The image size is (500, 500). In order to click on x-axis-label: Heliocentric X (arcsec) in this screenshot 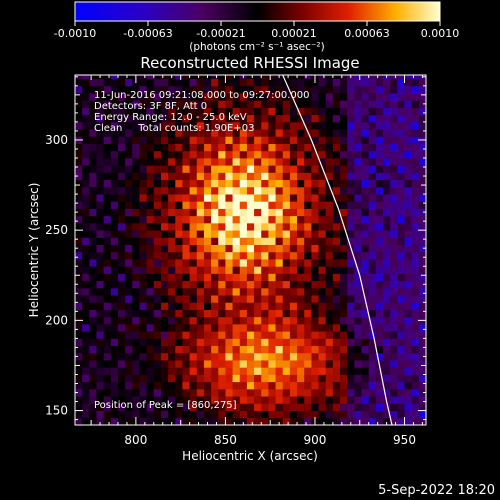, I will do `click(250, 456)`.